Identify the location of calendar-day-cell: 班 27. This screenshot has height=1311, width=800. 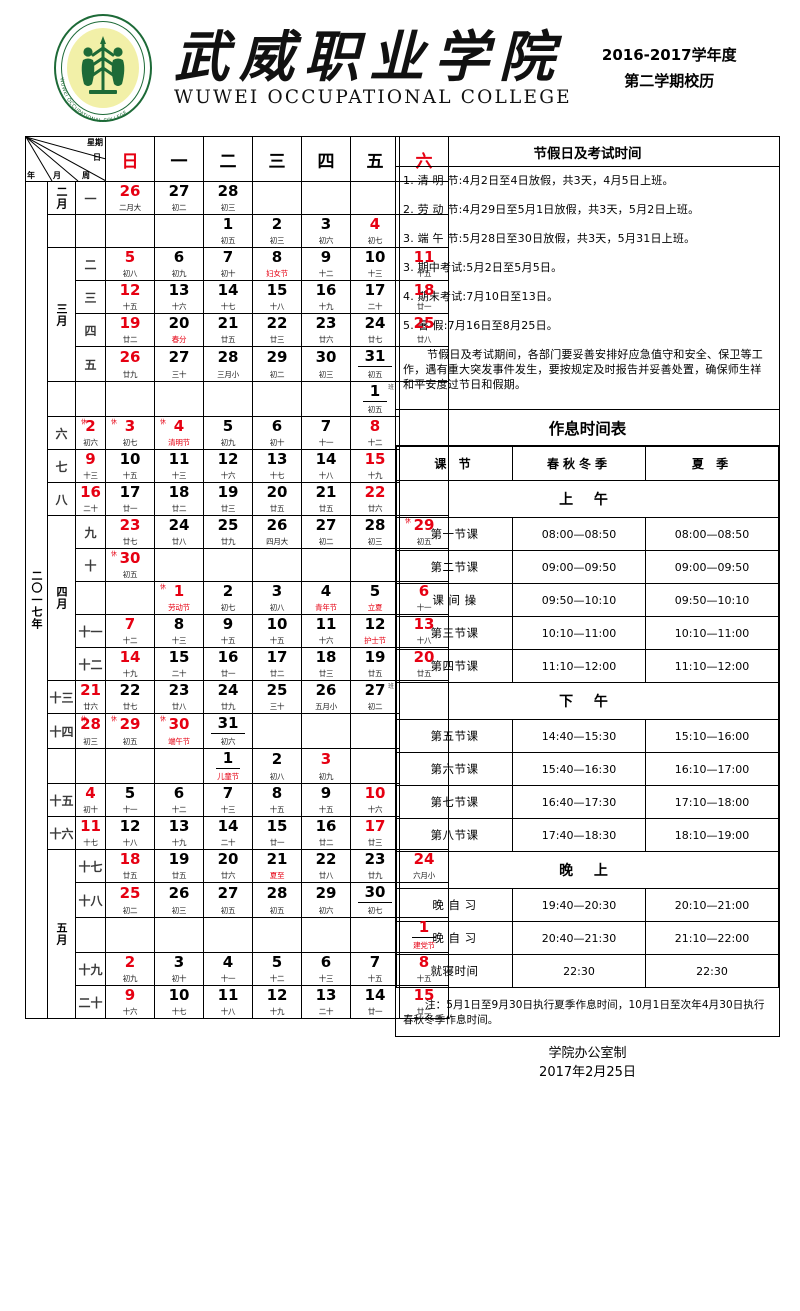
(375, 689).